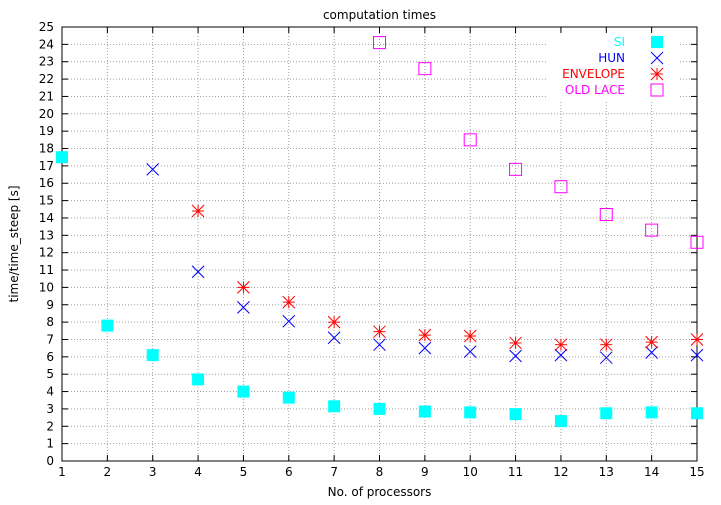 Image resolution: width=721 pixels, height=505 pixels. I want to click on legend-label-envelope: ENVELOPE, so click(593, 74).